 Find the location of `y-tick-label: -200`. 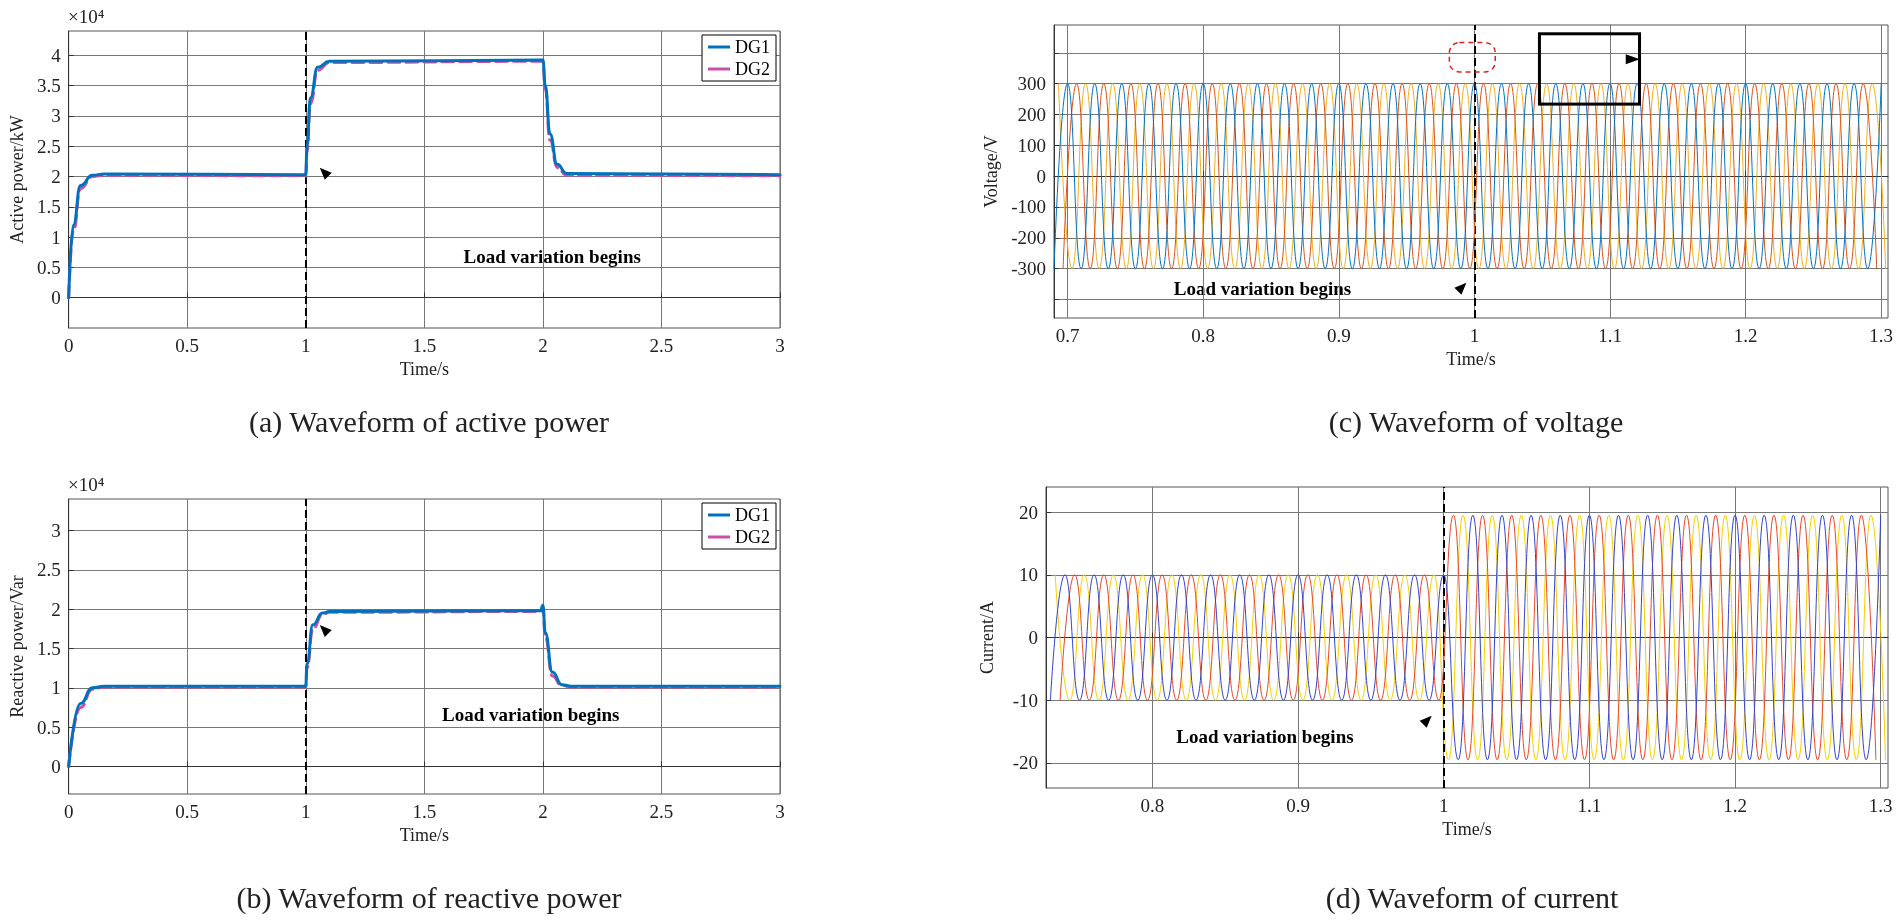

y-tick-label: -200 is located at coordinates (1028, 238).